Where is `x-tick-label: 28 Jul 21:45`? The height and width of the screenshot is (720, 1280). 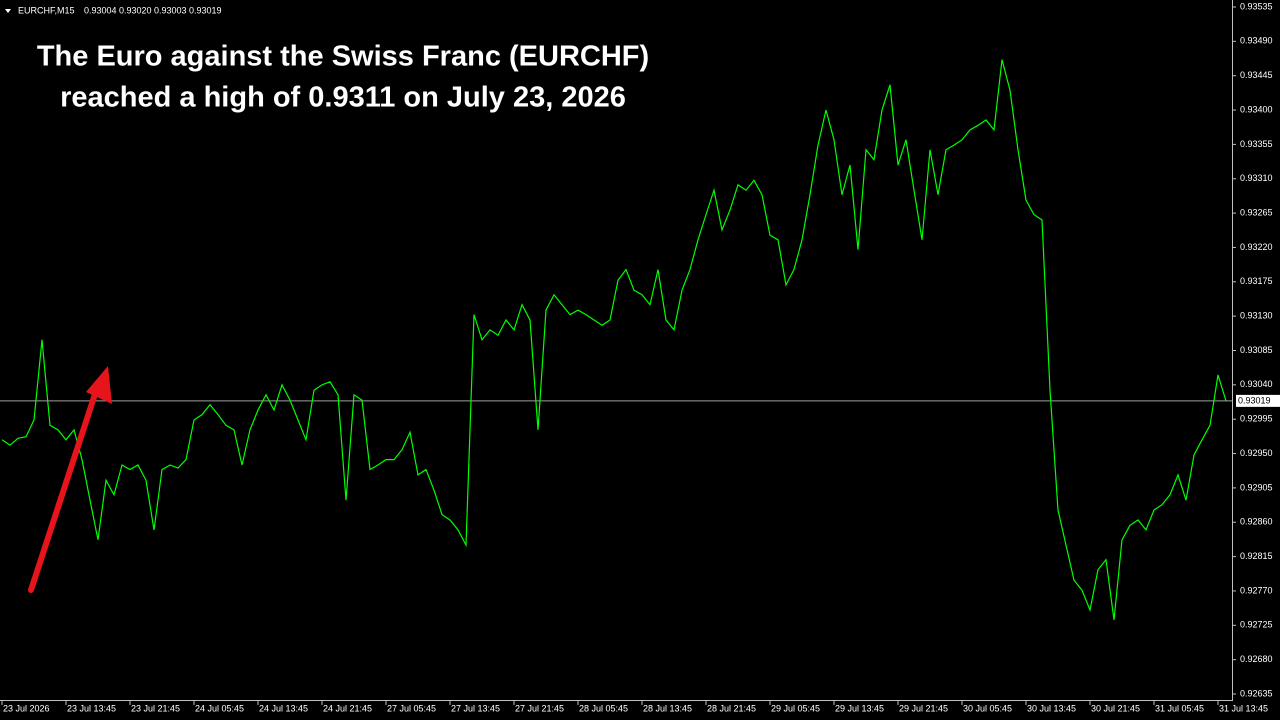 x-tick-label: 28 Jul 21:45 is located at coordinates (731, 708).